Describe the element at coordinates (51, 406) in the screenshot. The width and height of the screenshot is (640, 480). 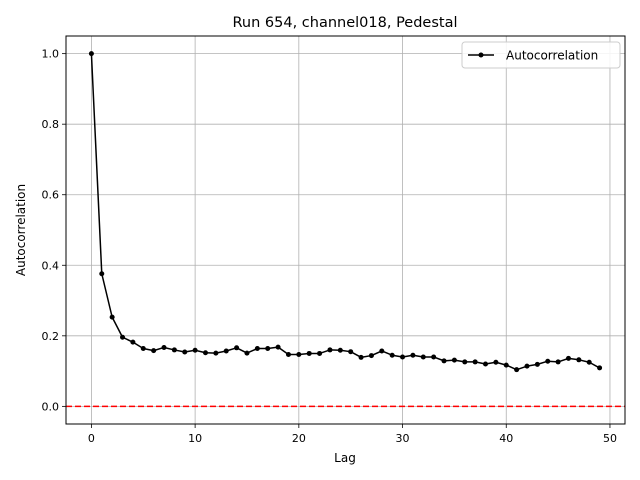
I see `y-tick-label: 0.0` at that location.